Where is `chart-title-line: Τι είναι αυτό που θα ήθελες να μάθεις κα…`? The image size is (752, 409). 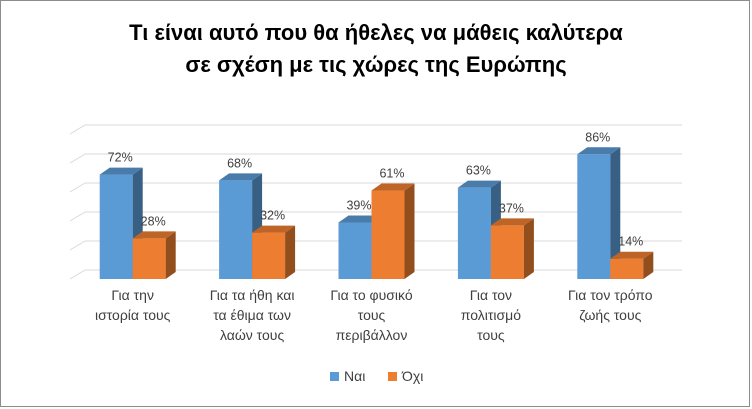
chart-title-line: Τι είναι αυτό που θα ήθελες να μάθεις κα… is located at coordinates (376, 32).